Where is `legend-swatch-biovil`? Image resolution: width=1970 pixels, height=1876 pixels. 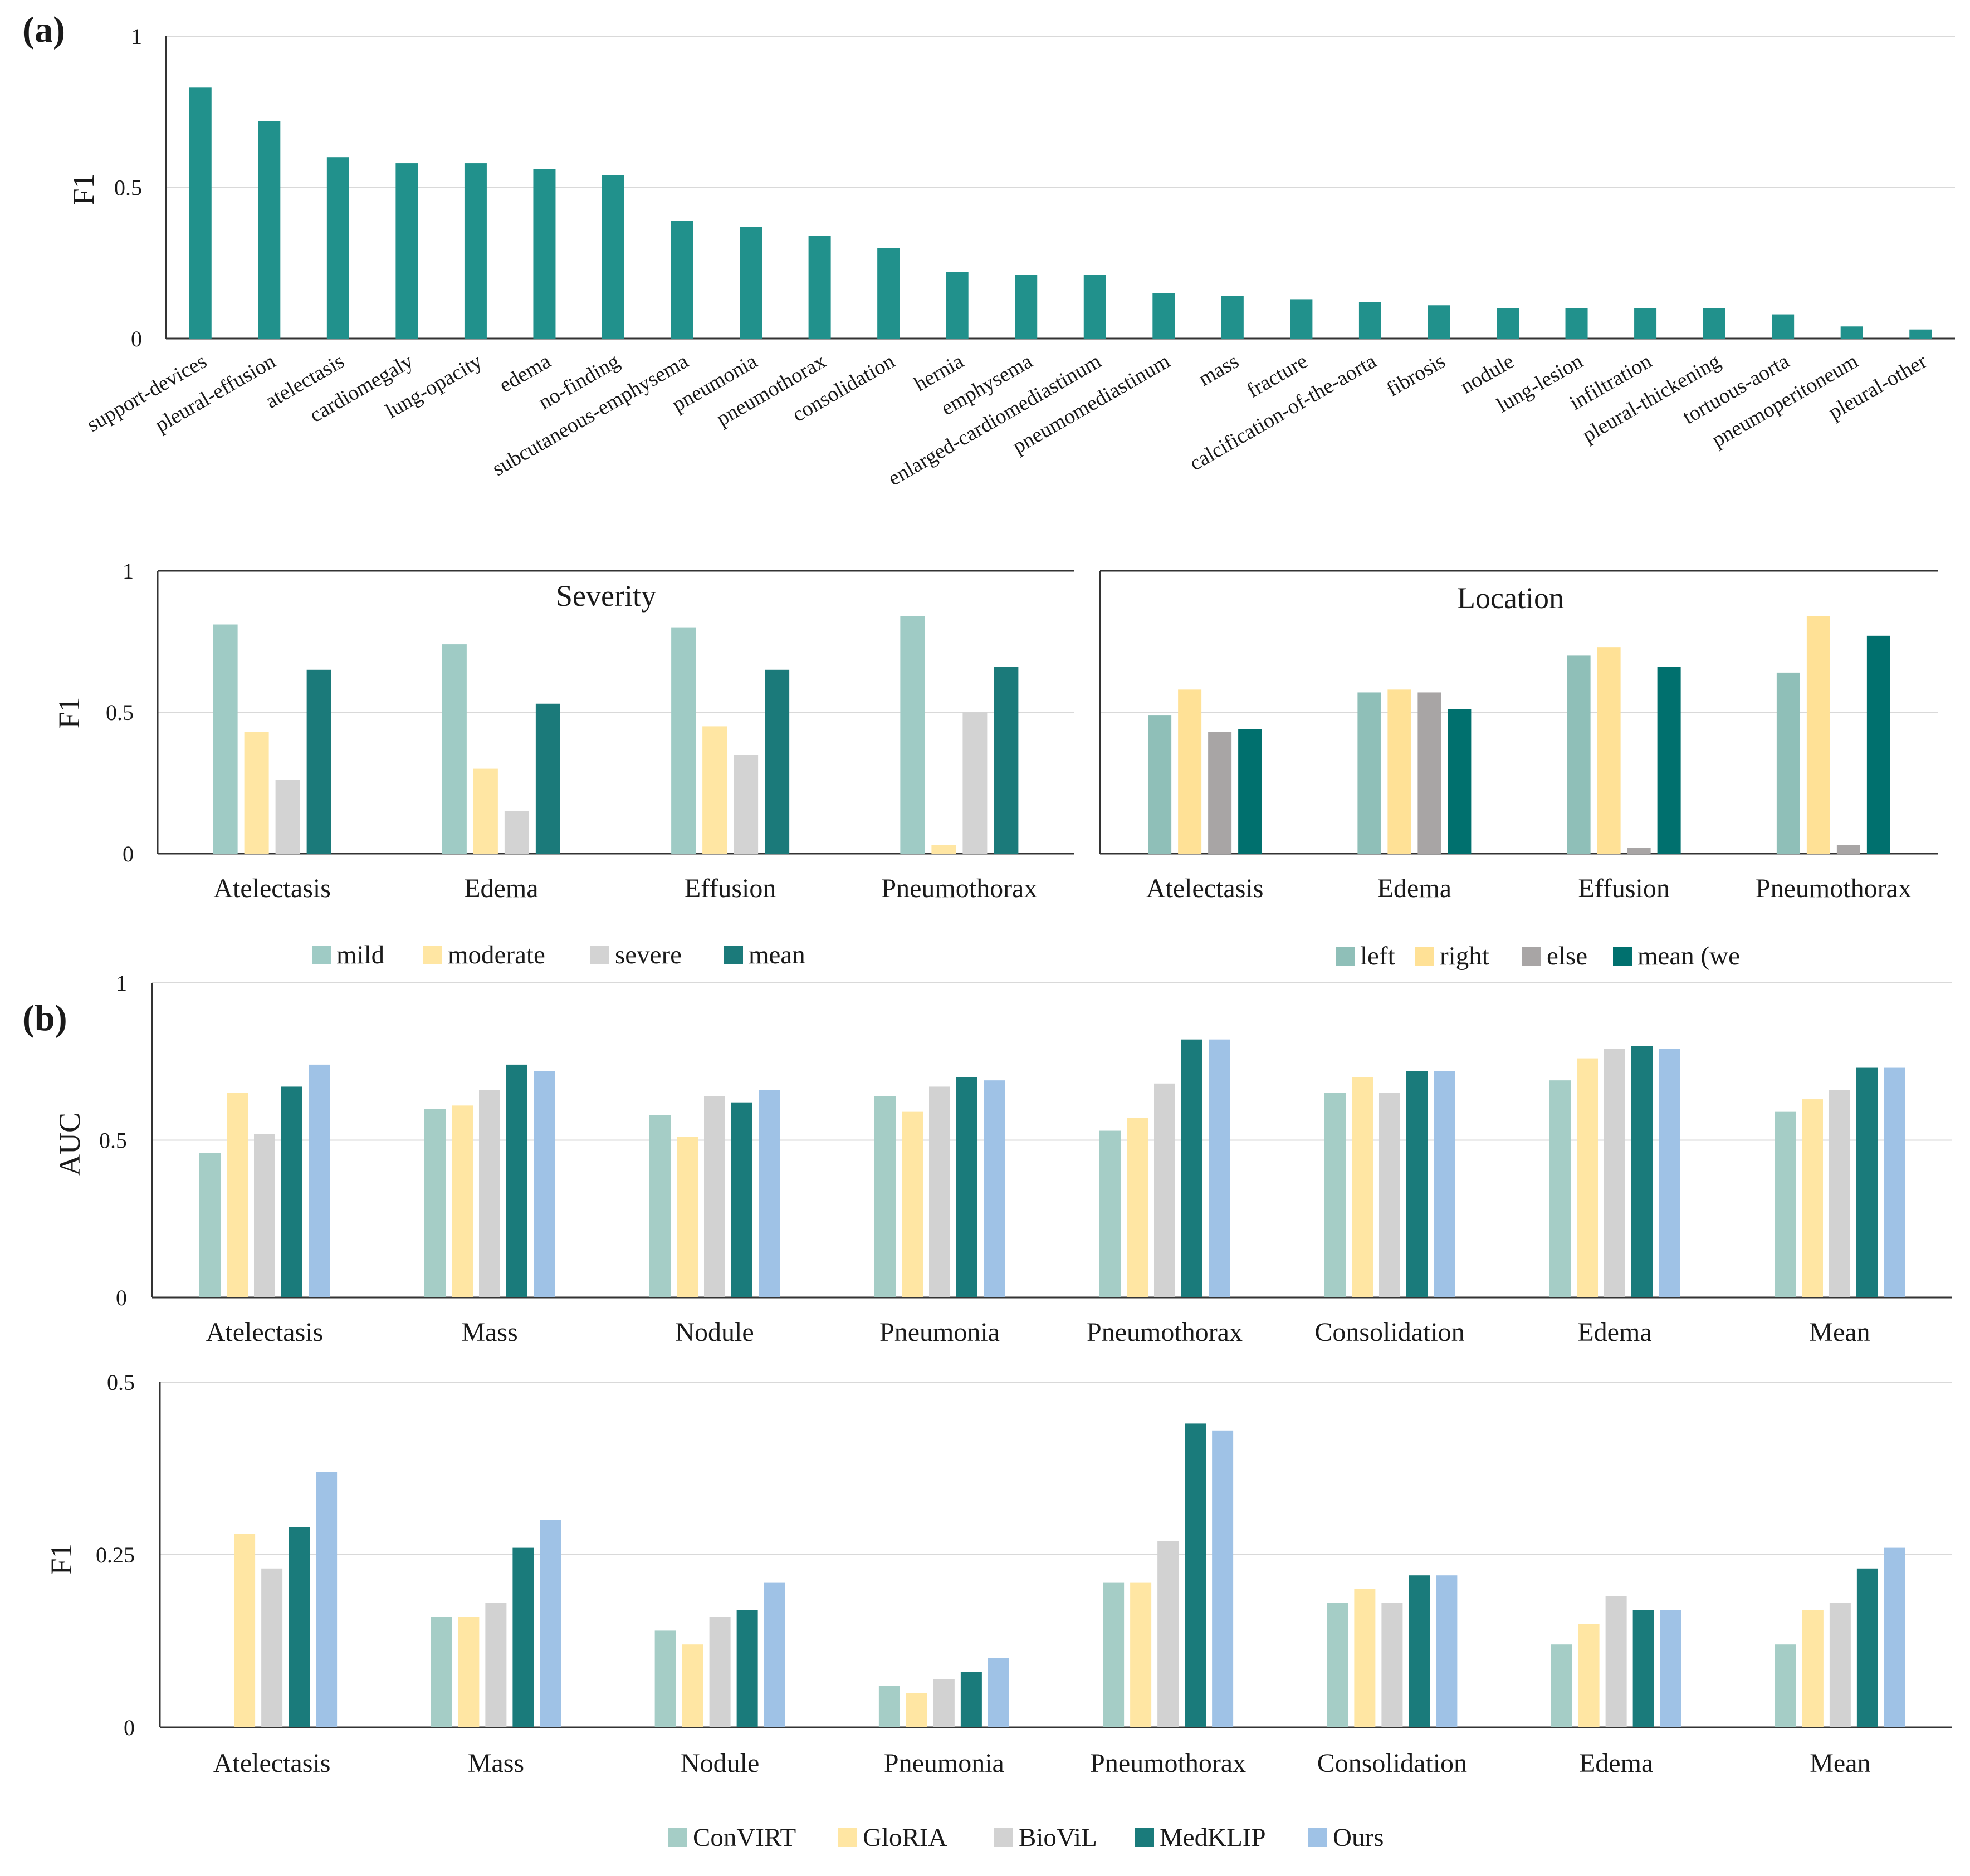
legend-swatch-biovil is located at coordinates (1003, 1838).